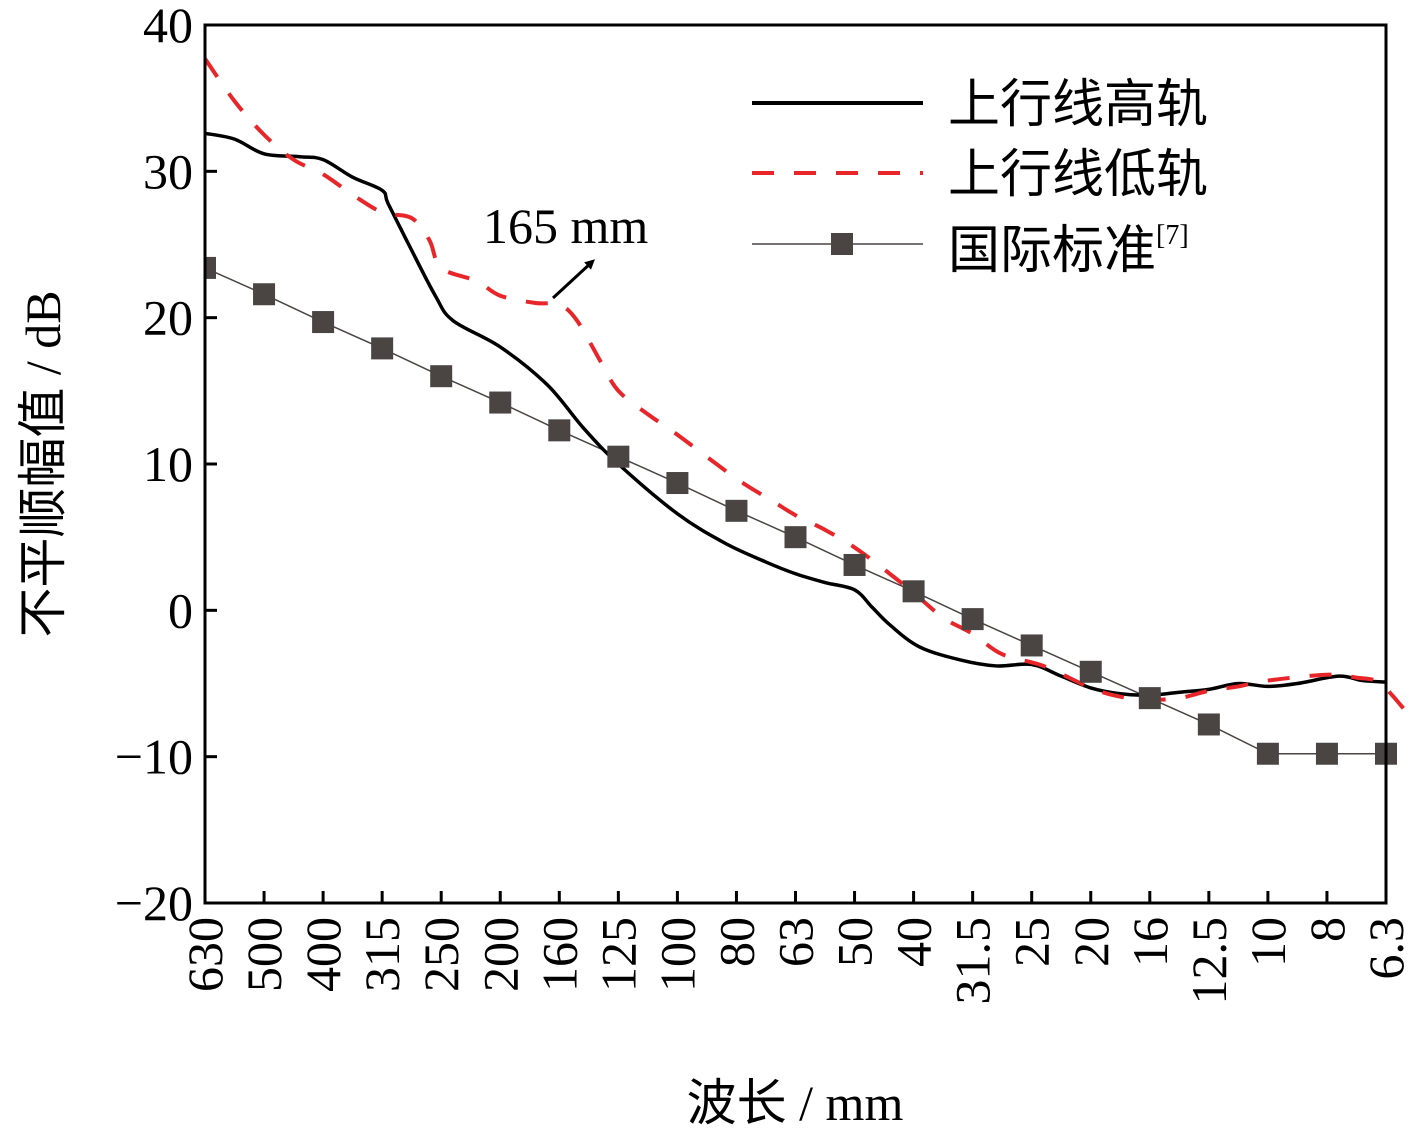 The image size is (1412, 1131). What do you see at coordinates (264, 954) in the screenshot?
I see `x-tick-label: 500` at bounding box center [264, 954].